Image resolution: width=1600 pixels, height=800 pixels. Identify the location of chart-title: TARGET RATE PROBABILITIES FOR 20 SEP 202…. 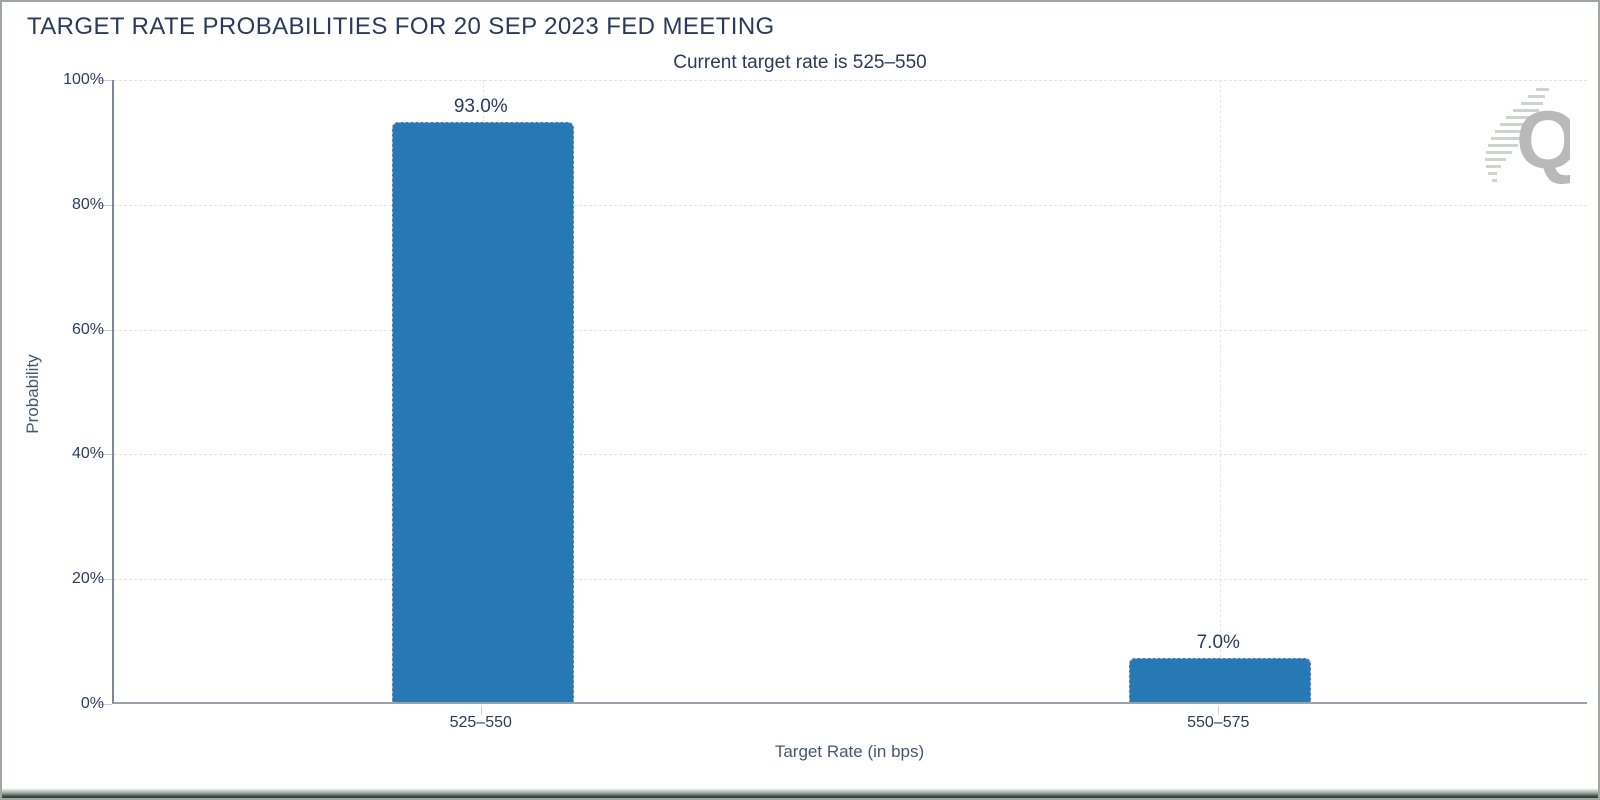
(401, 26).